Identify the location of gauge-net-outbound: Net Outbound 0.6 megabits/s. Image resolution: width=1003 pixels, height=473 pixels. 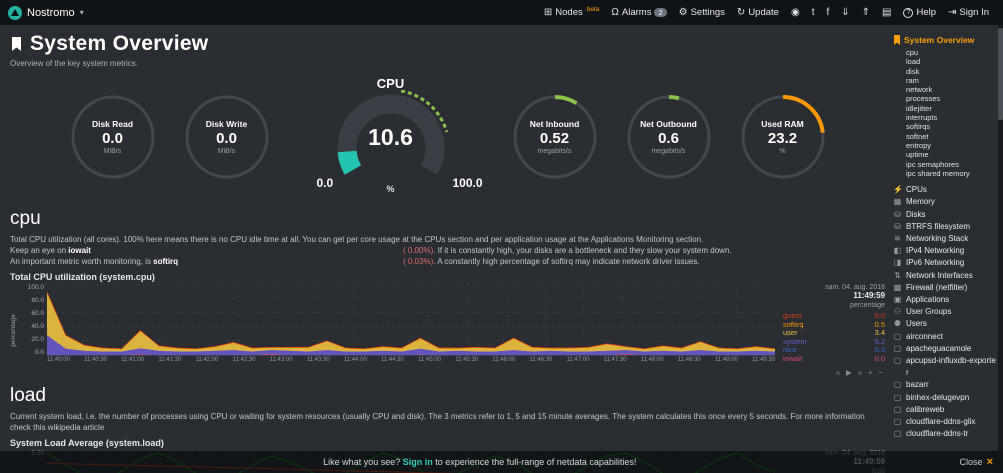
(669, 137).